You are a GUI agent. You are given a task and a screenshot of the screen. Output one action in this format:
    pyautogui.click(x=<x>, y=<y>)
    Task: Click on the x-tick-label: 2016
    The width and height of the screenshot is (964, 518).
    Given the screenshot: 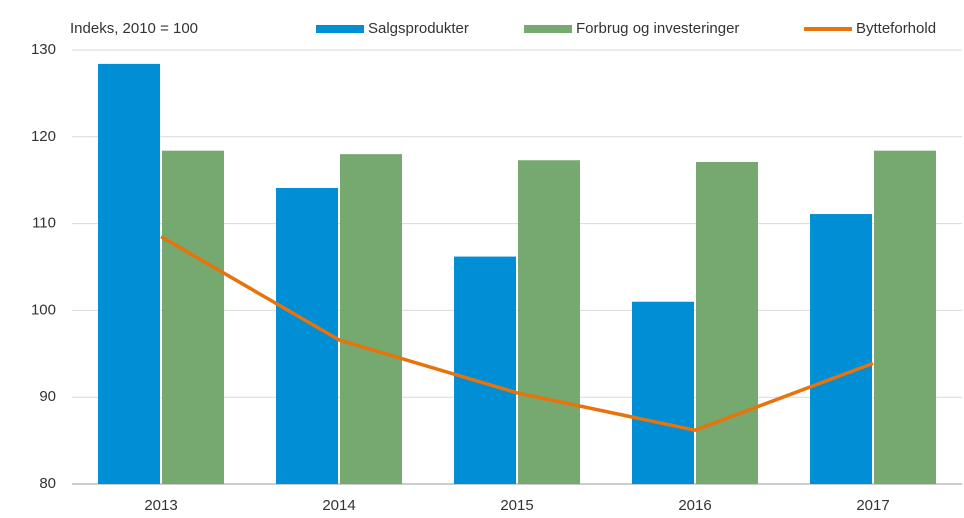 What is the action you would take?
    pyautogui.click(x=694, y=505)
    